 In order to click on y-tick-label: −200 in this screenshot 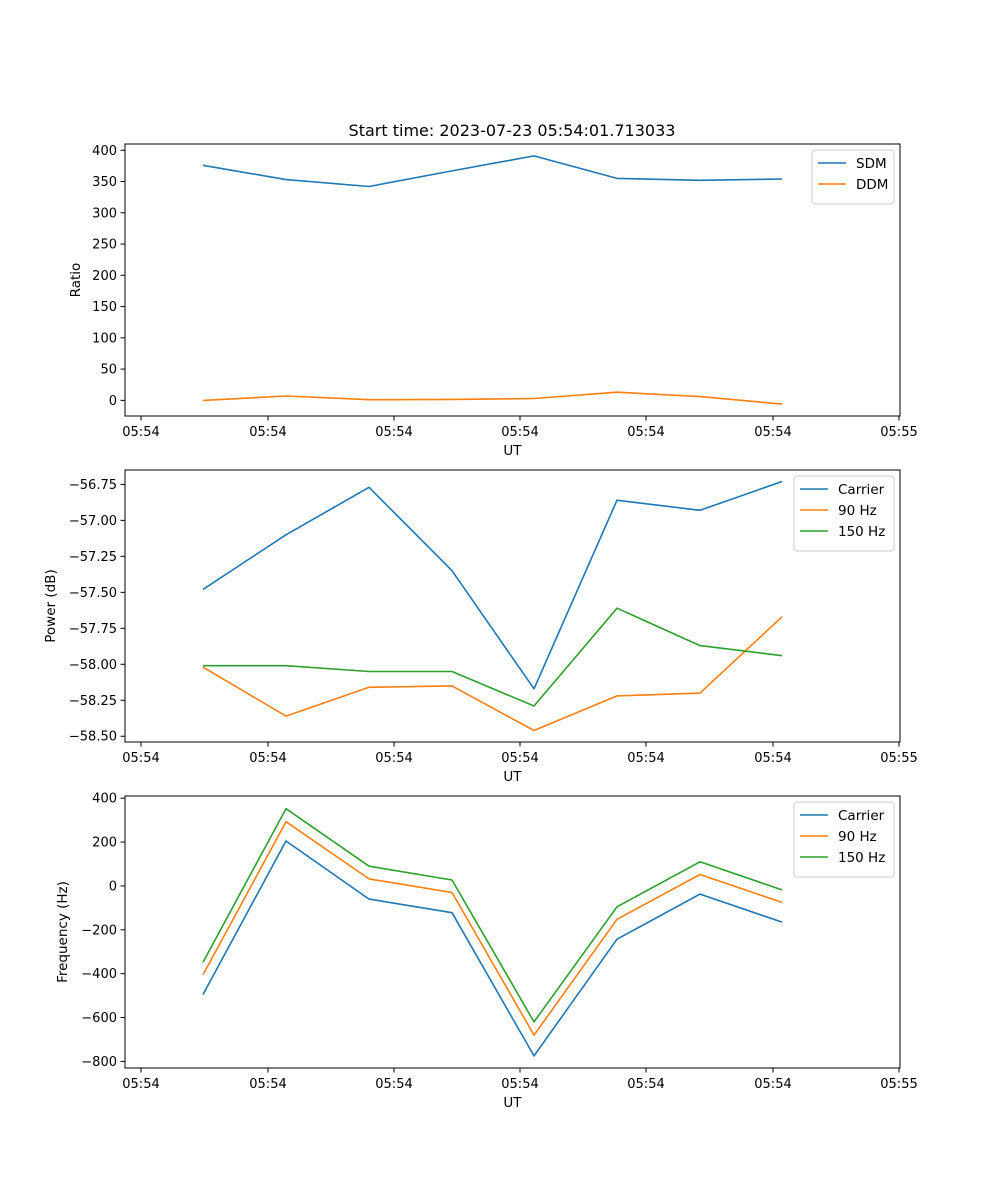, I will do `click(99, 930)`.